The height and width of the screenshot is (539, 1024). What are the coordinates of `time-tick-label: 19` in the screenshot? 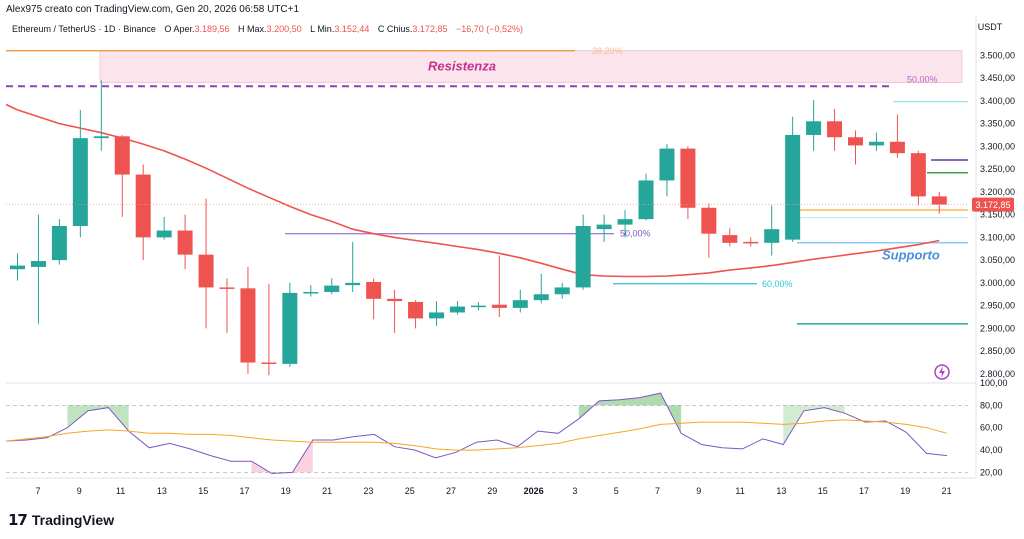 It's located at (286, 491).